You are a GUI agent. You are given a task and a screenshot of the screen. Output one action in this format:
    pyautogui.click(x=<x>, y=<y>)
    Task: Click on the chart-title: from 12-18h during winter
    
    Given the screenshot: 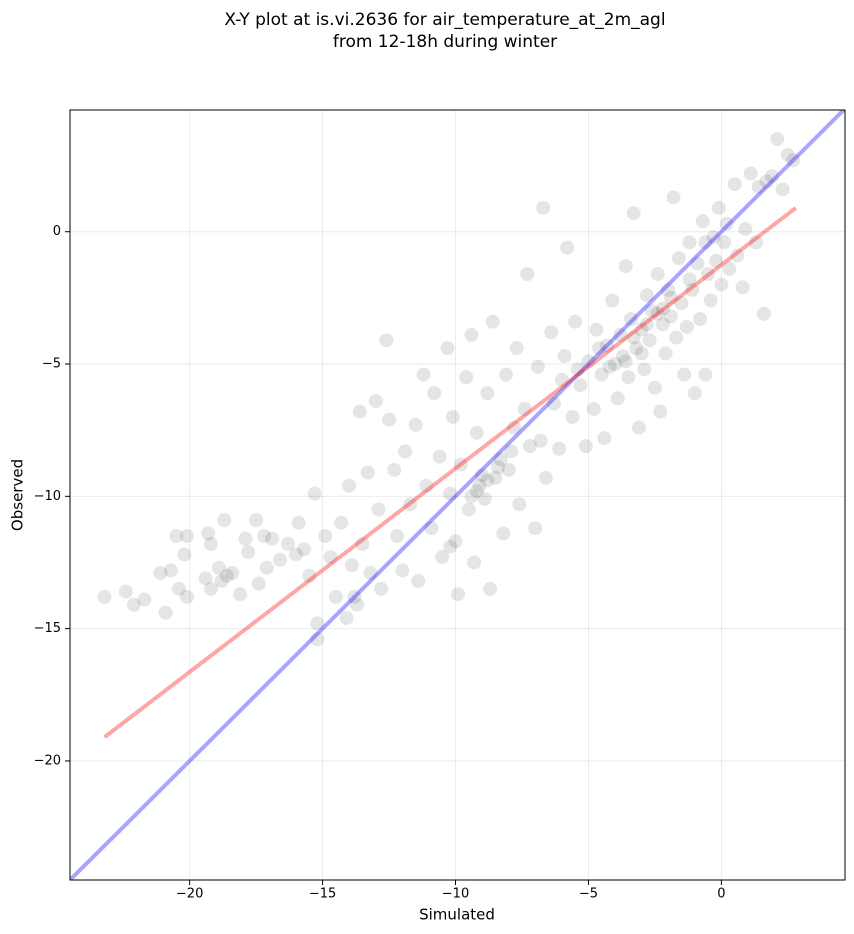 What is the action you would take?
    pyautogui.click(x=445, y=42)
    